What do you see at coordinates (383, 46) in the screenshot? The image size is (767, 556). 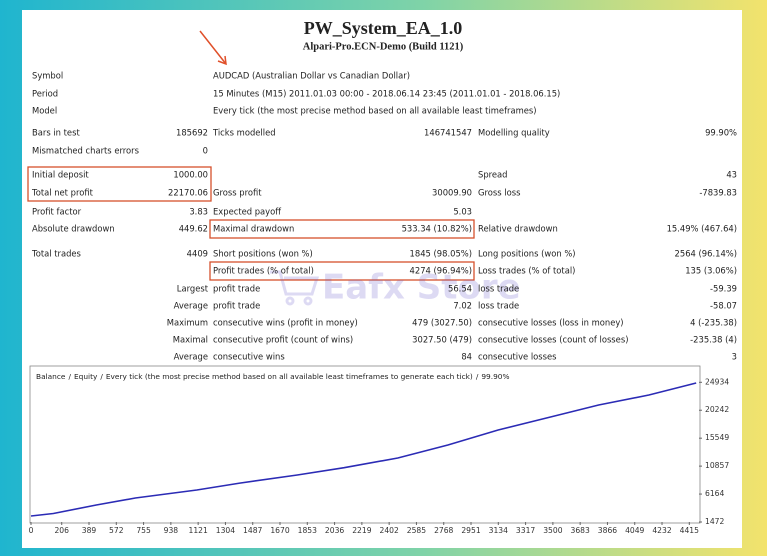 I see `report-subtitle: Alpari-Pro.ECN-Demo (Build 1121)` at bounding box center [383, 46].